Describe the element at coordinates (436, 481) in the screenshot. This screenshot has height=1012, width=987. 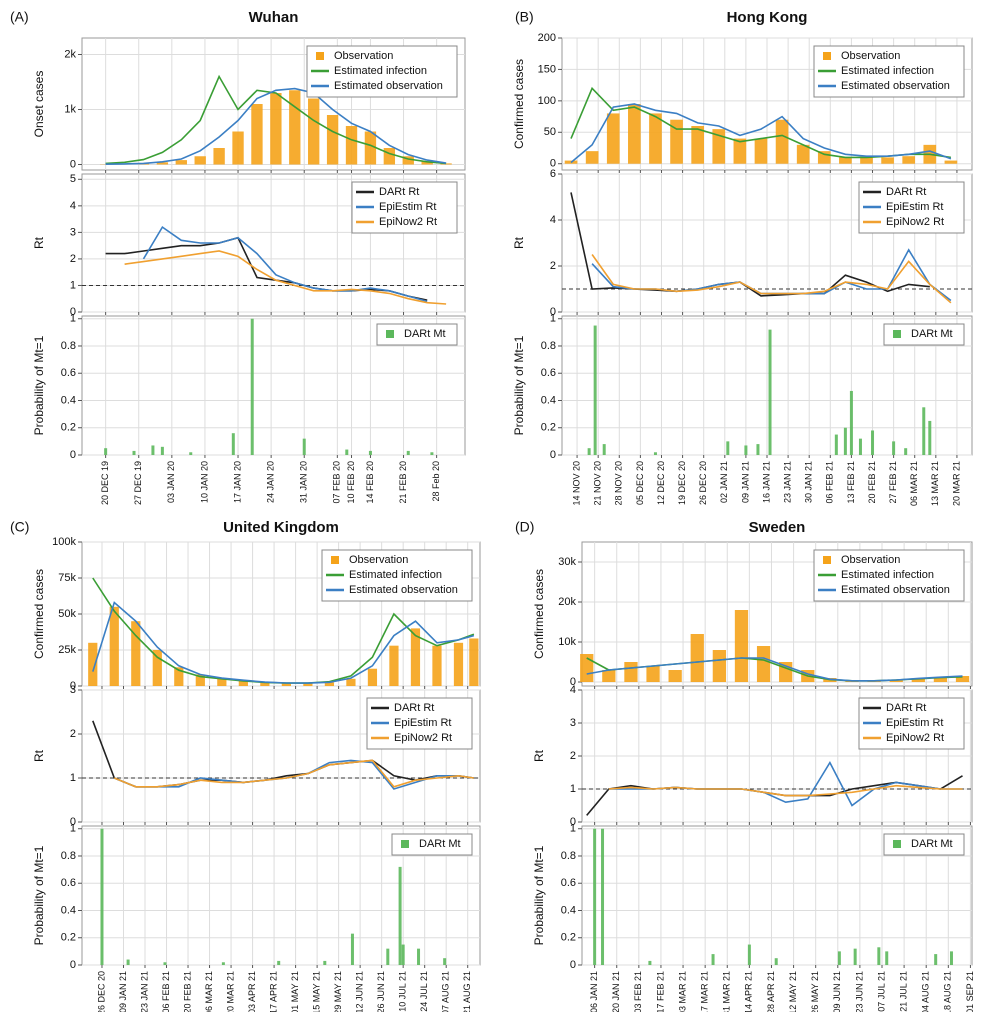
I see `x-tick-label: 28 Feb 20` at that location.